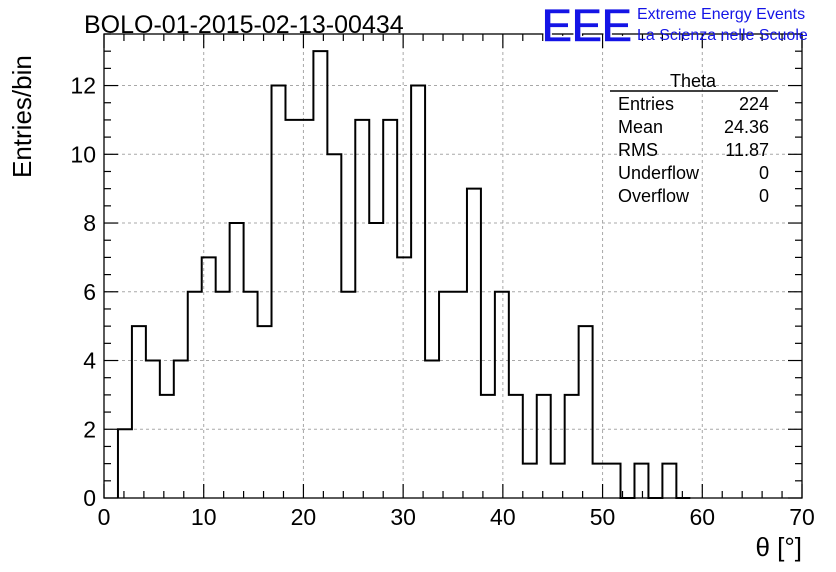 This screenshot has height=572, width=836. I want to click on stats-box-title: Theta, so click(693, 81).